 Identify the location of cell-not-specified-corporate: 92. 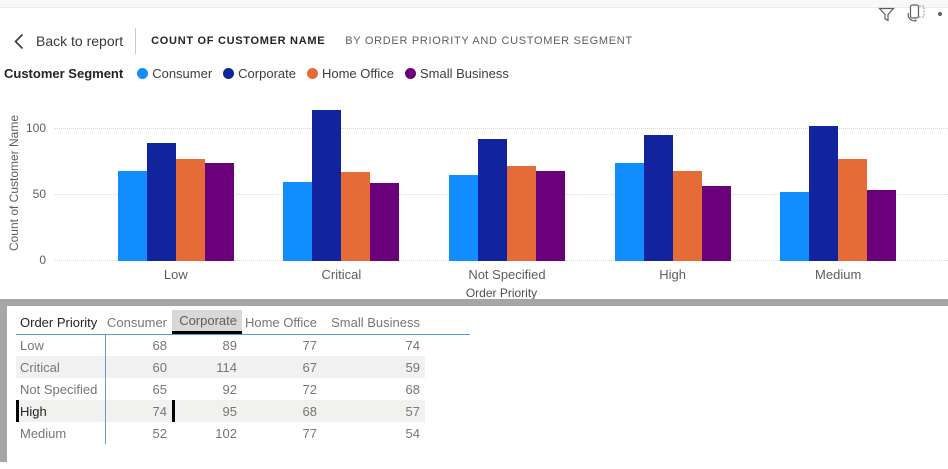
(229, 389).